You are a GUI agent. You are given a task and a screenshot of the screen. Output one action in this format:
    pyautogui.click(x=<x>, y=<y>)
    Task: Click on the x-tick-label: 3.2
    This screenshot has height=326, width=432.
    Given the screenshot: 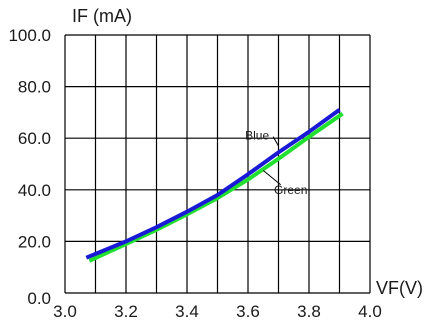 What is the action you would take?
    pyautogui.click(x=126, y=311)
    